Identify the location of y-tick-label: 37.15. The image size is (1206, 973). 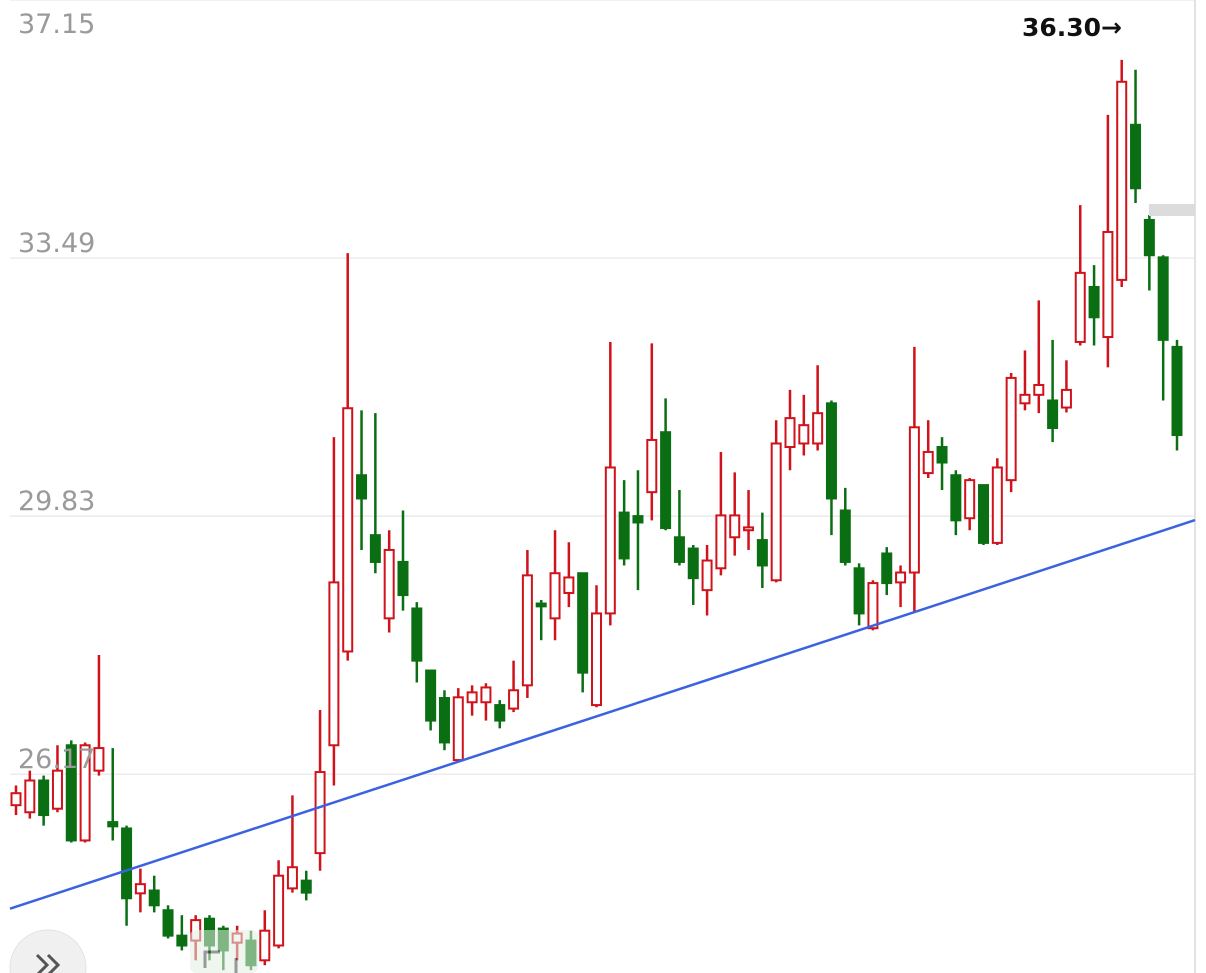
(56, 24).